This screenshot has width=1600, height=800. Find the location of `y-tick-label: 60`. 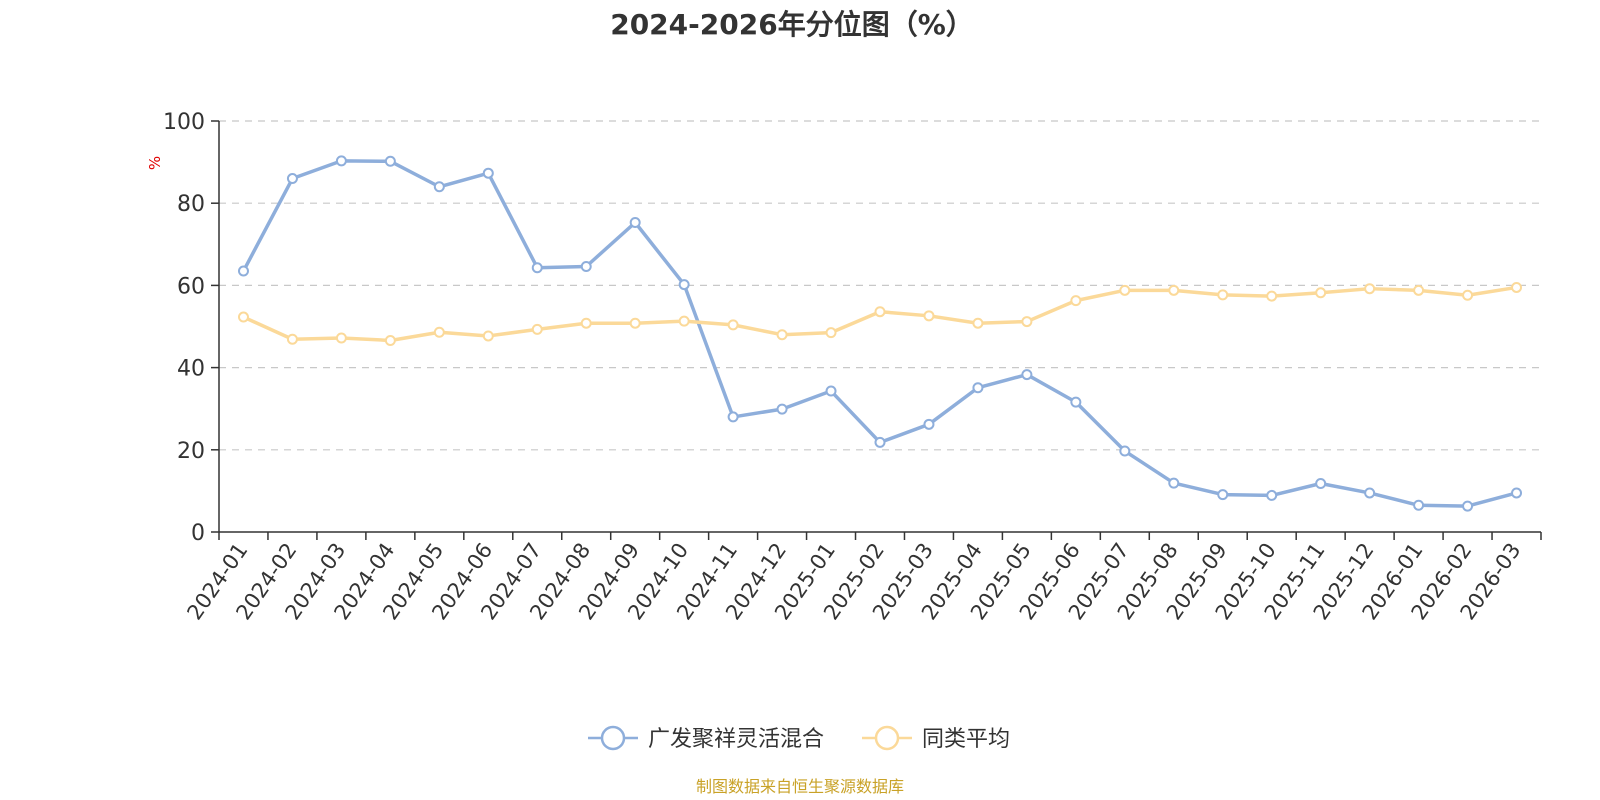

y-tick-label: 60 is located at coordinates (191, 286).